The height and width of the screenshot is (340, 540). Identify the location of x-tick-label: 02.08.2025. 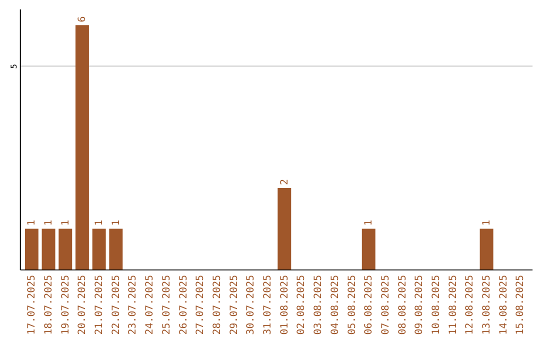
(302, 304).